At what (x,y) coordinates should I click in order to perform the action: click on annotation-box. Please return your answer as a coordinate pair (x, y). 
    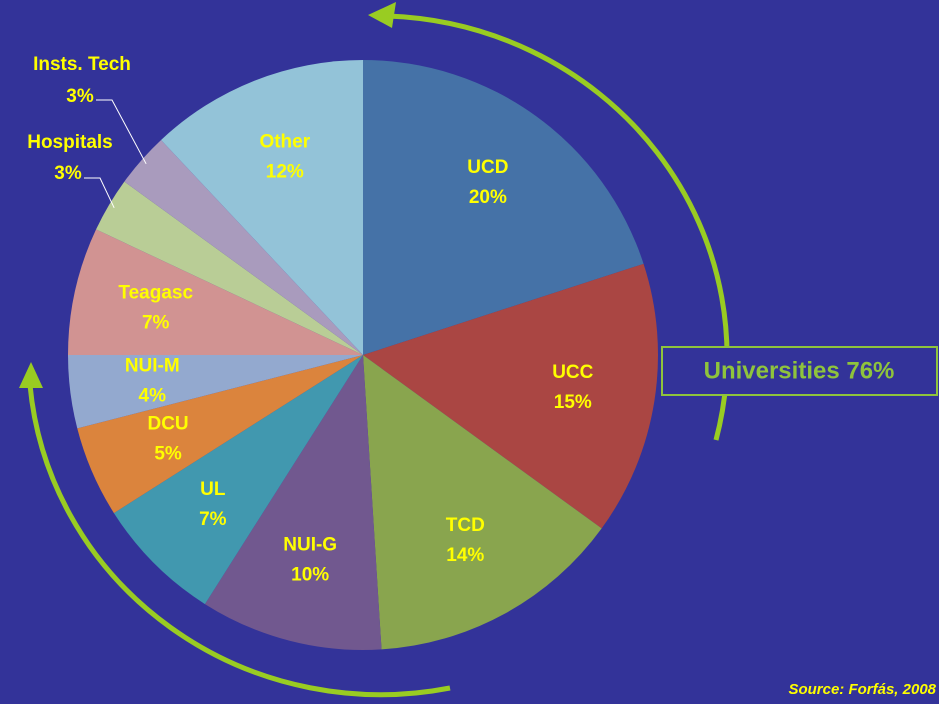
    Looking at the image, I should click on (799, 371).